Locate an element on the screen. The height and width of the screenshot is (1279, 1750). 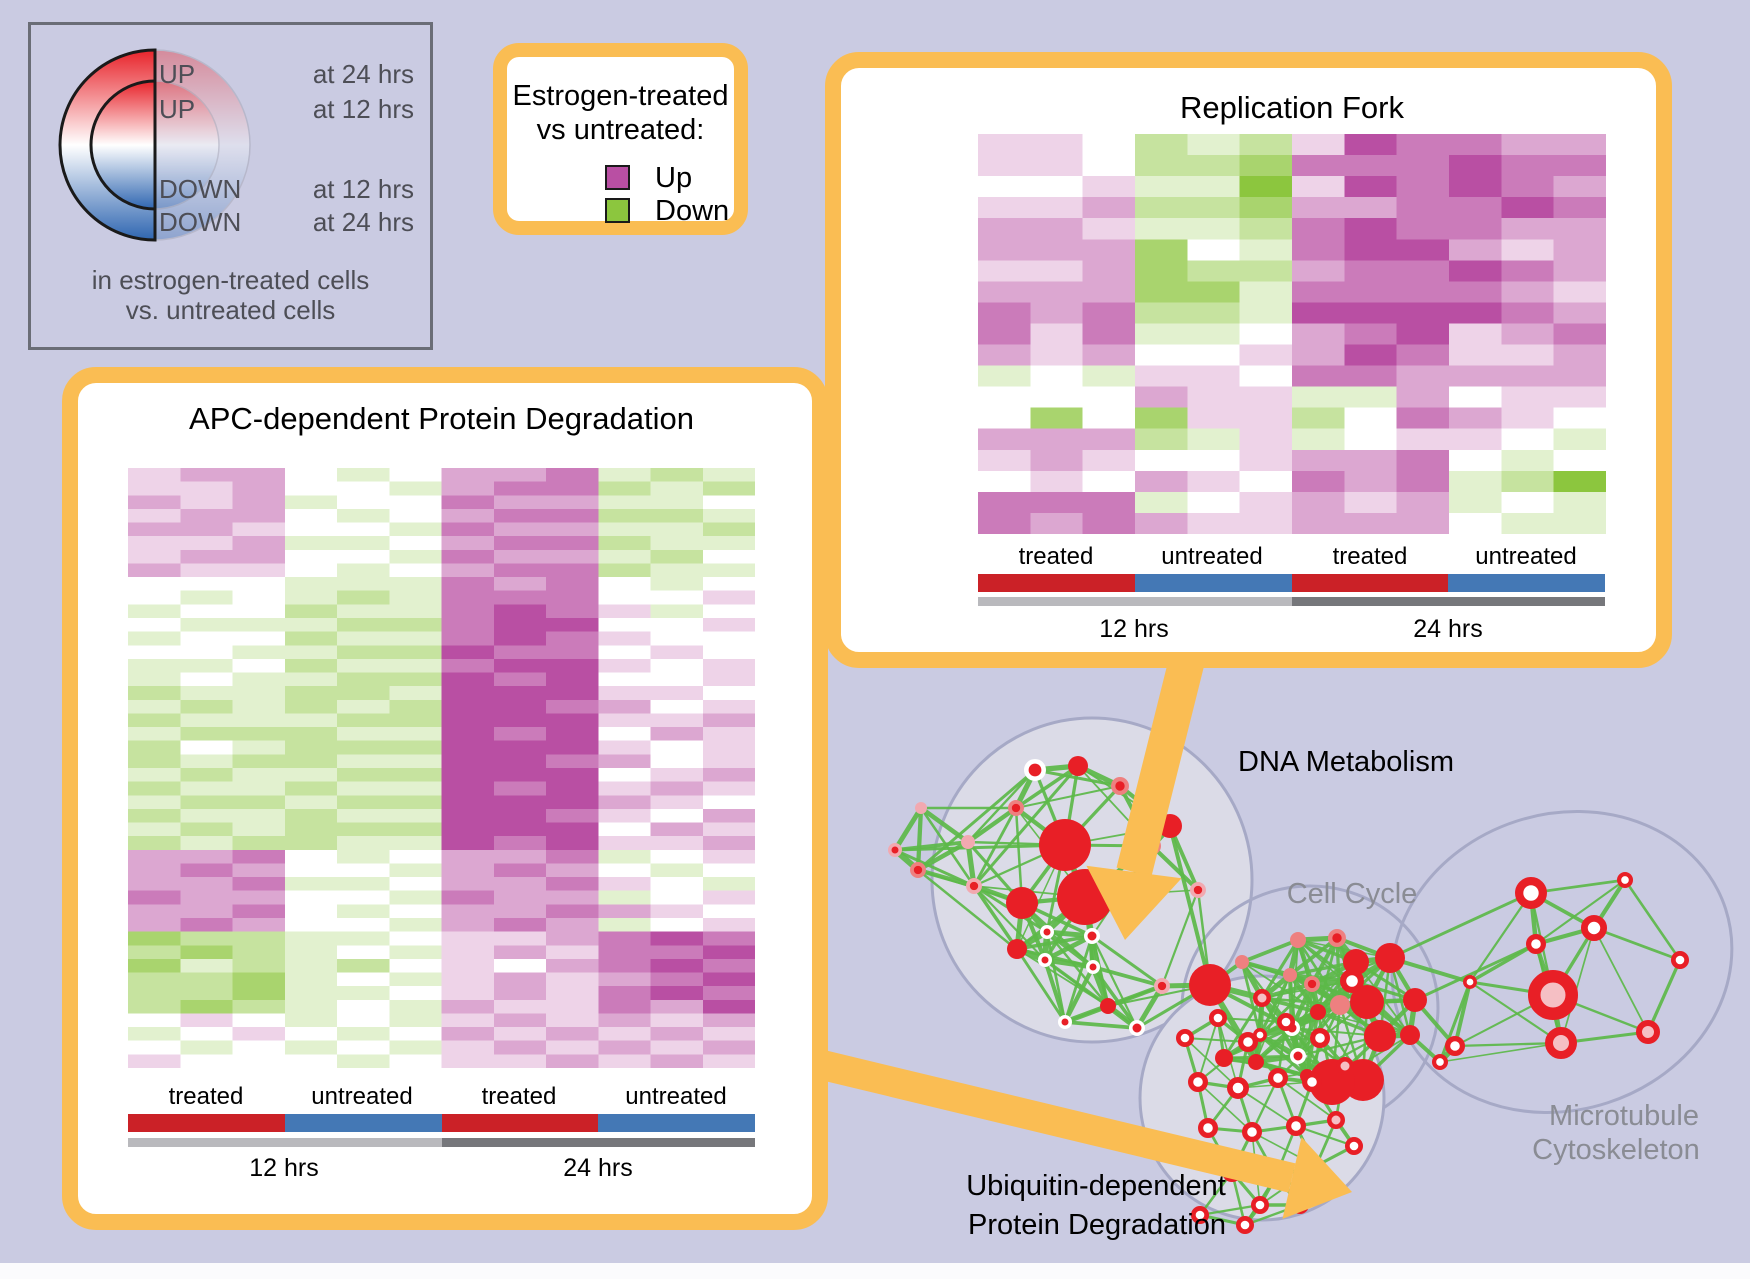
network-node-rp is located at coordinates (1345, 1066).